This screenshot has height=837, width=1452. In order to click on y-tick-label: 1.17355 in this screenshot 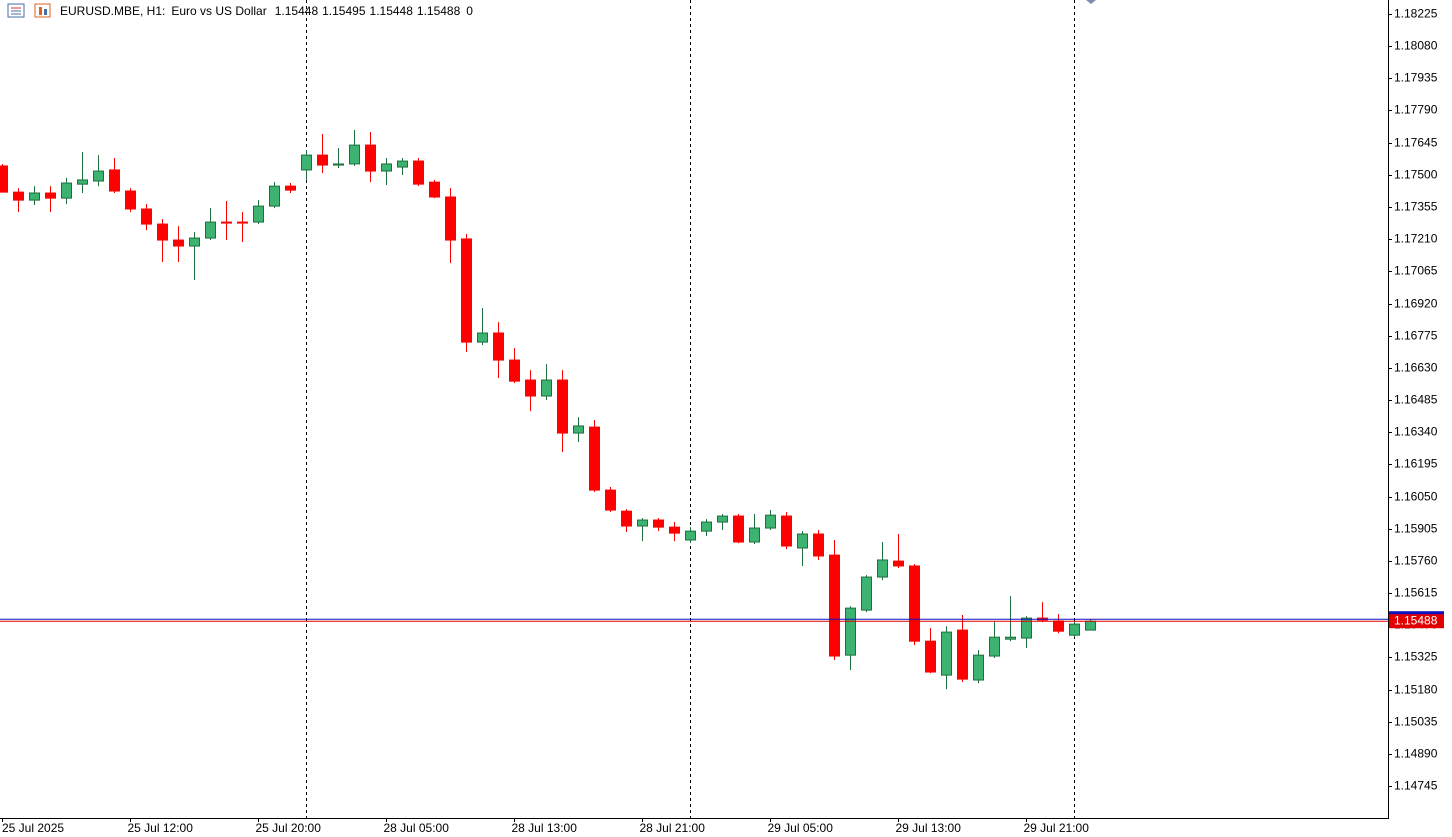, I will do `click(1416, 207)`.